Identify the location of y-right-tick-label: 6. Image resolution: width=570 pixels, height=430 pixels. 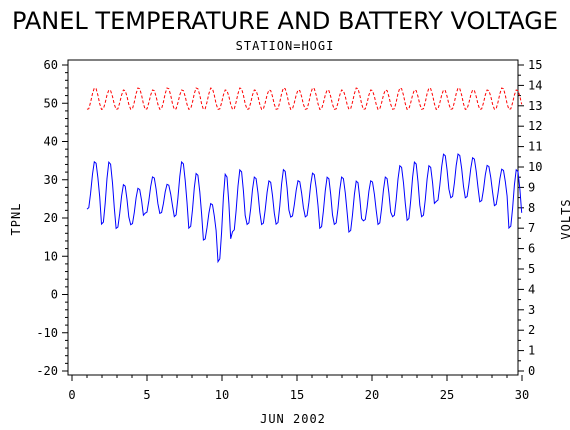
(531, 249).